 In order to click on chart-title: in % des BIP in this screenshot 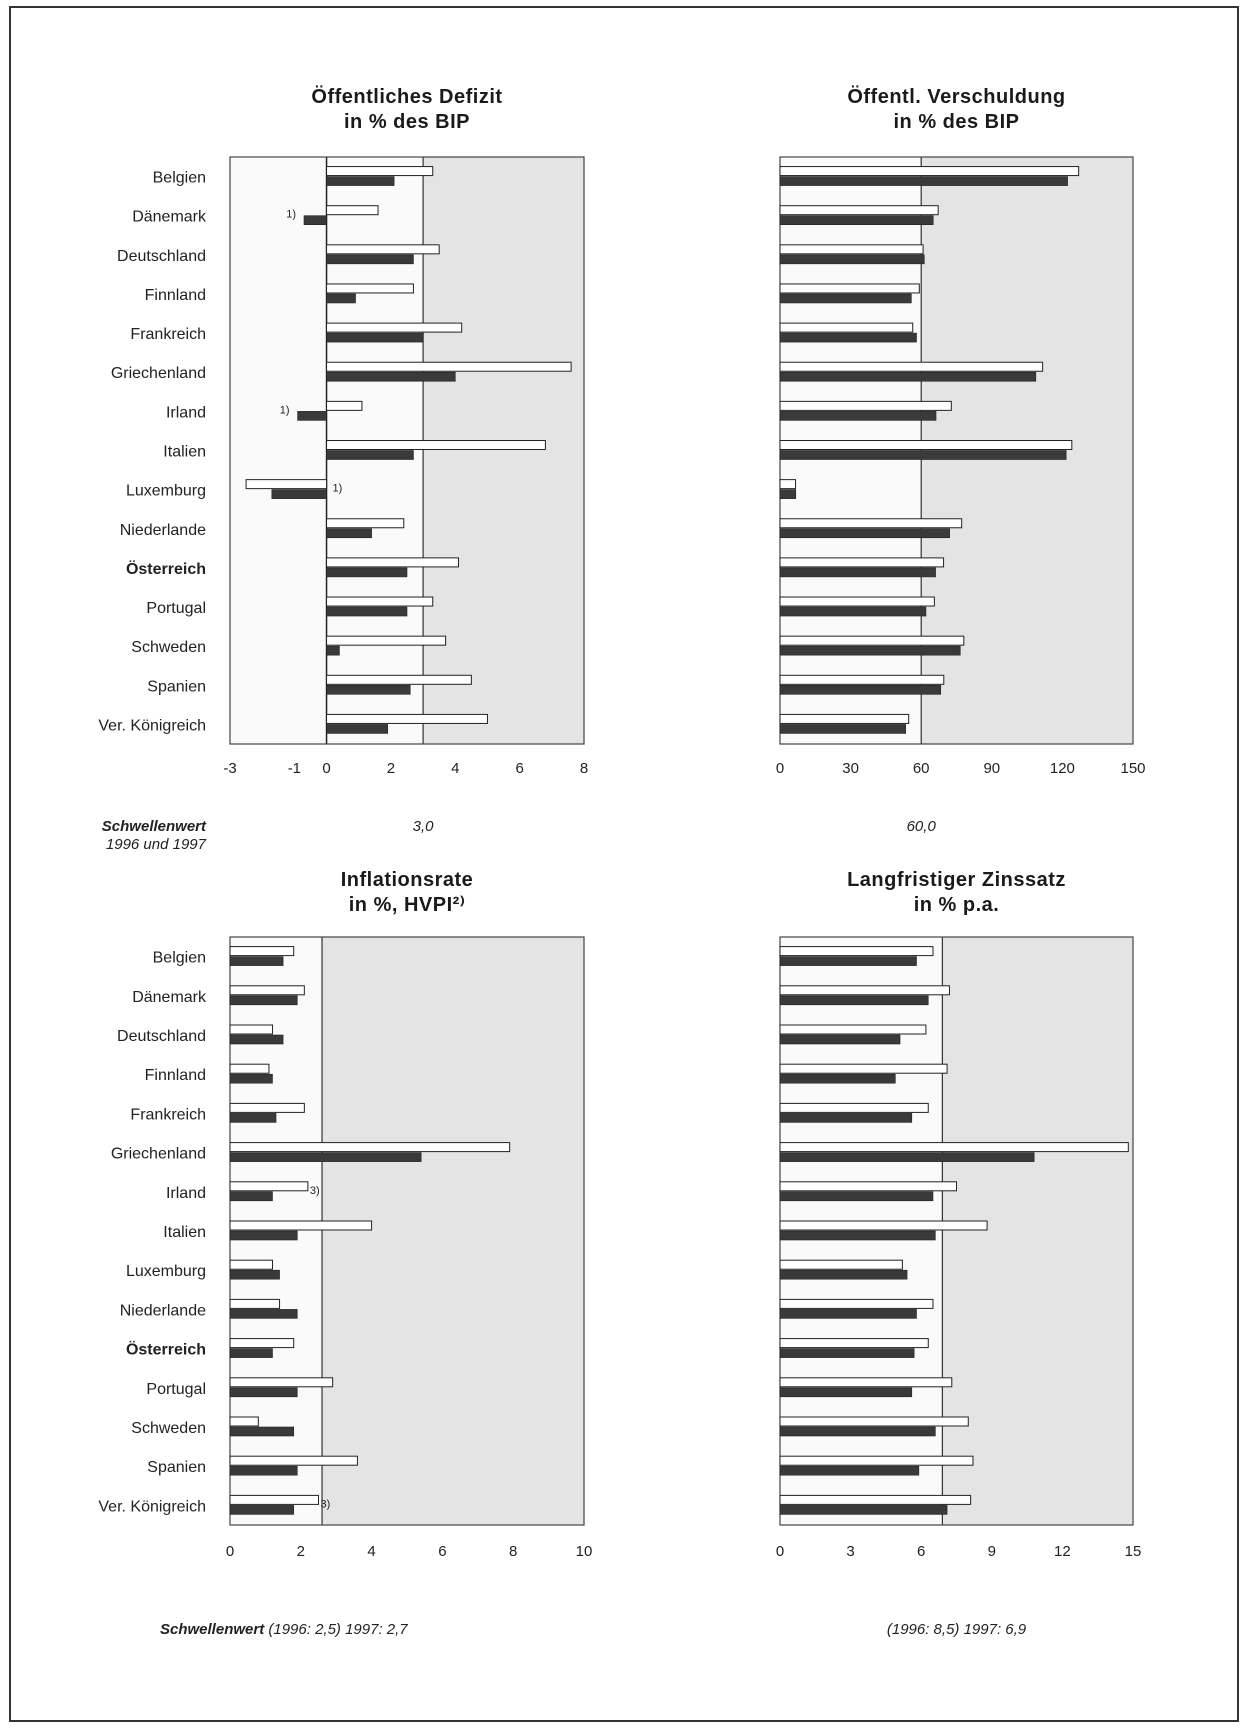, I will do `click(956, 122)`.